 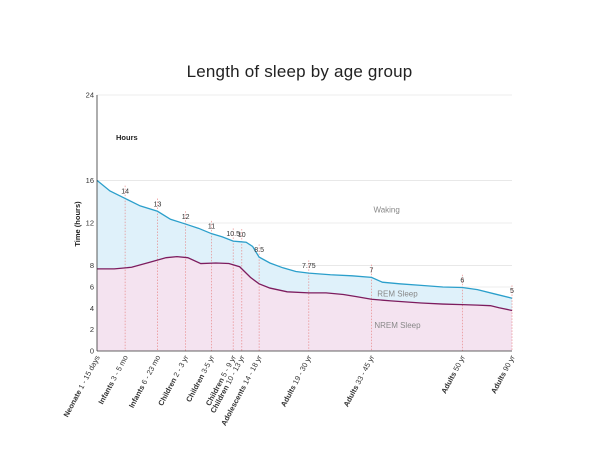 I want to click on hours-label: Hours, so click(x=127, y=137).